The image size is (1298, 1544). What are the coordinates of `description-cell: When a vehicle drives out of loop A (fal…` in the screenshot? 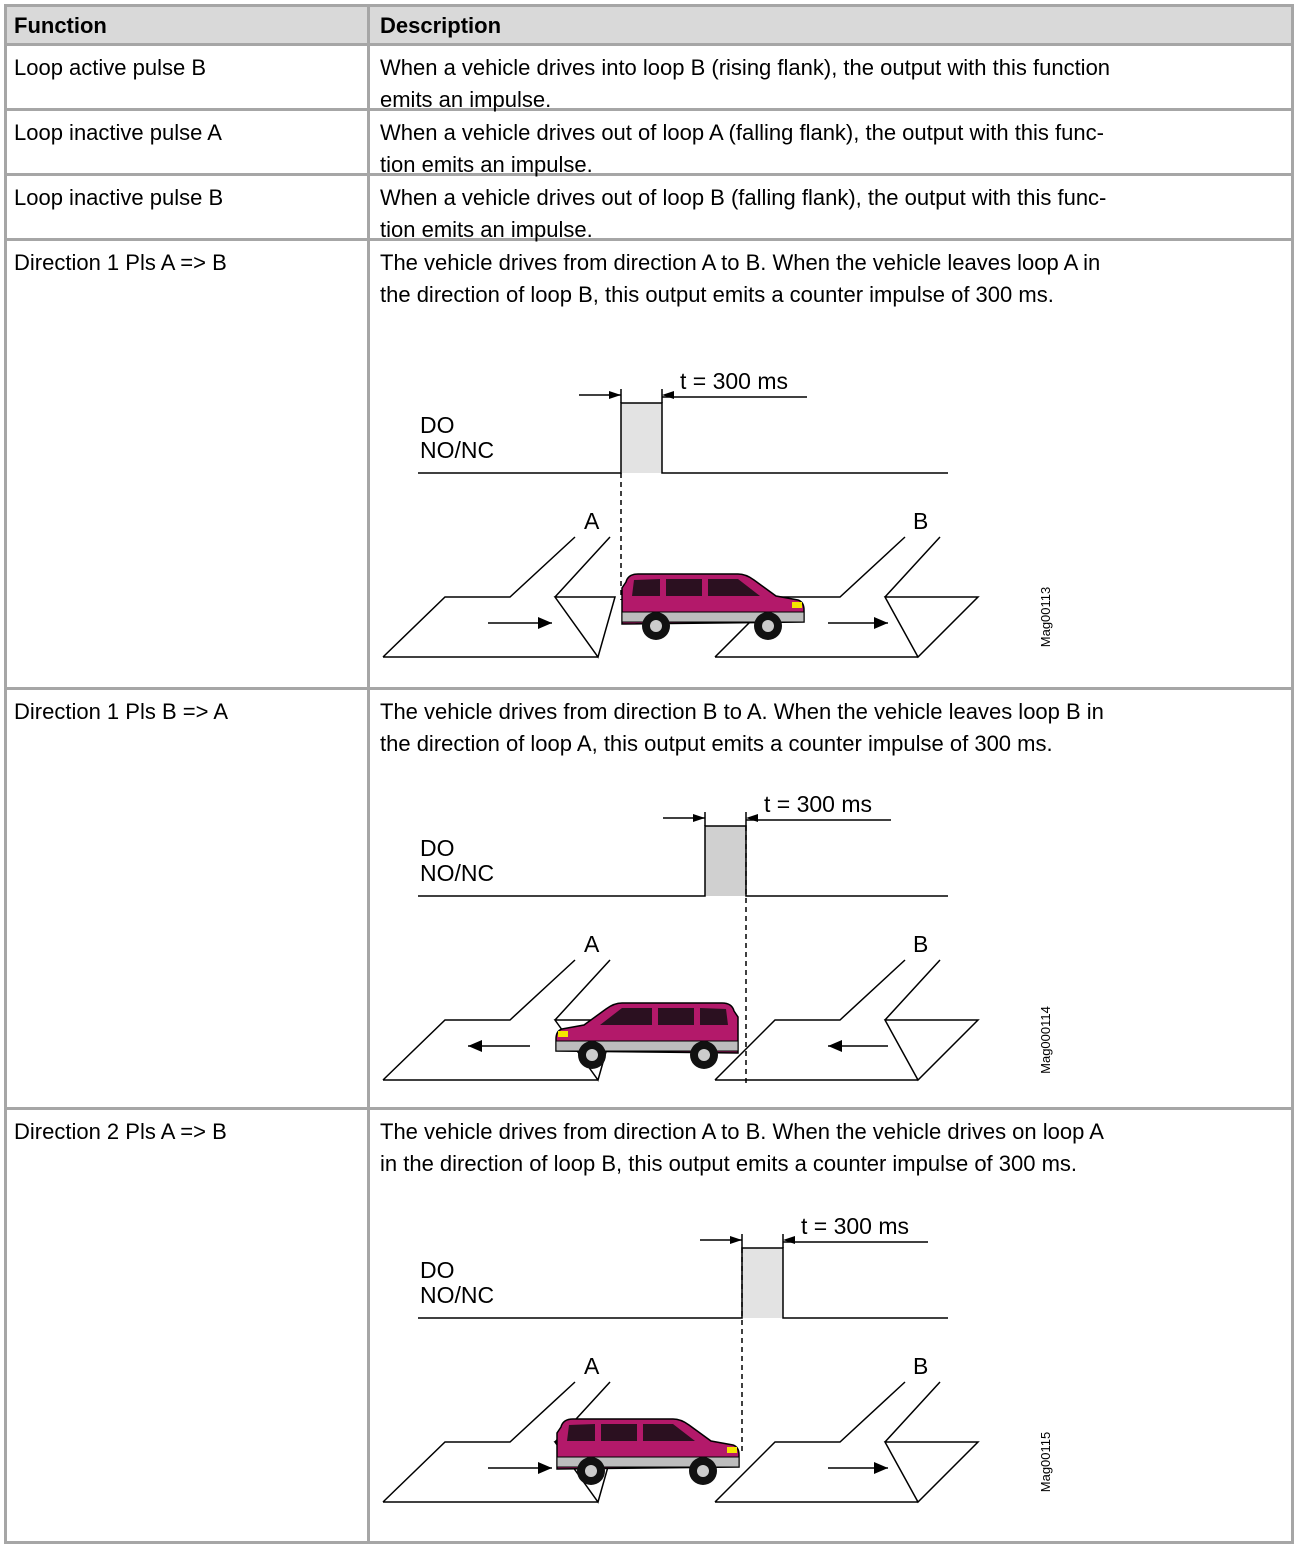 It's located at (832, 144).